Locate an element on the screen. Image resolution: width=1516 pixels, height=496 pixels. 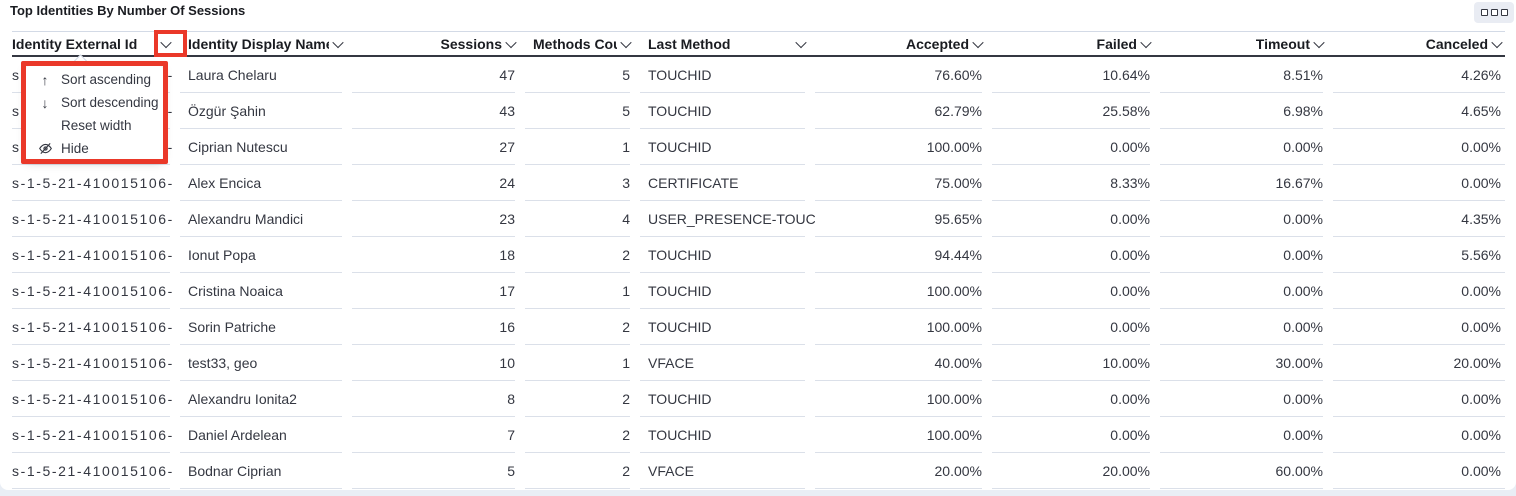
cell: 8.33% is located at coordinates (1076, 183).